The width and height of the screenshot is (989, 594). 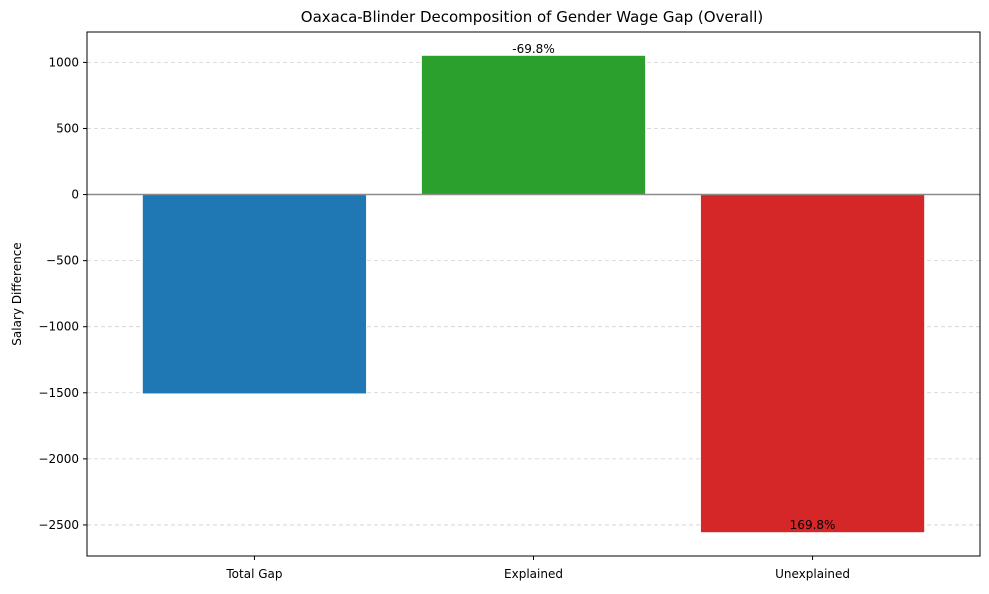 What do you see at coordinates (63, 62) in the screenshot?
I see `y-tick-label: 1000` at bounding box center [63, 62].